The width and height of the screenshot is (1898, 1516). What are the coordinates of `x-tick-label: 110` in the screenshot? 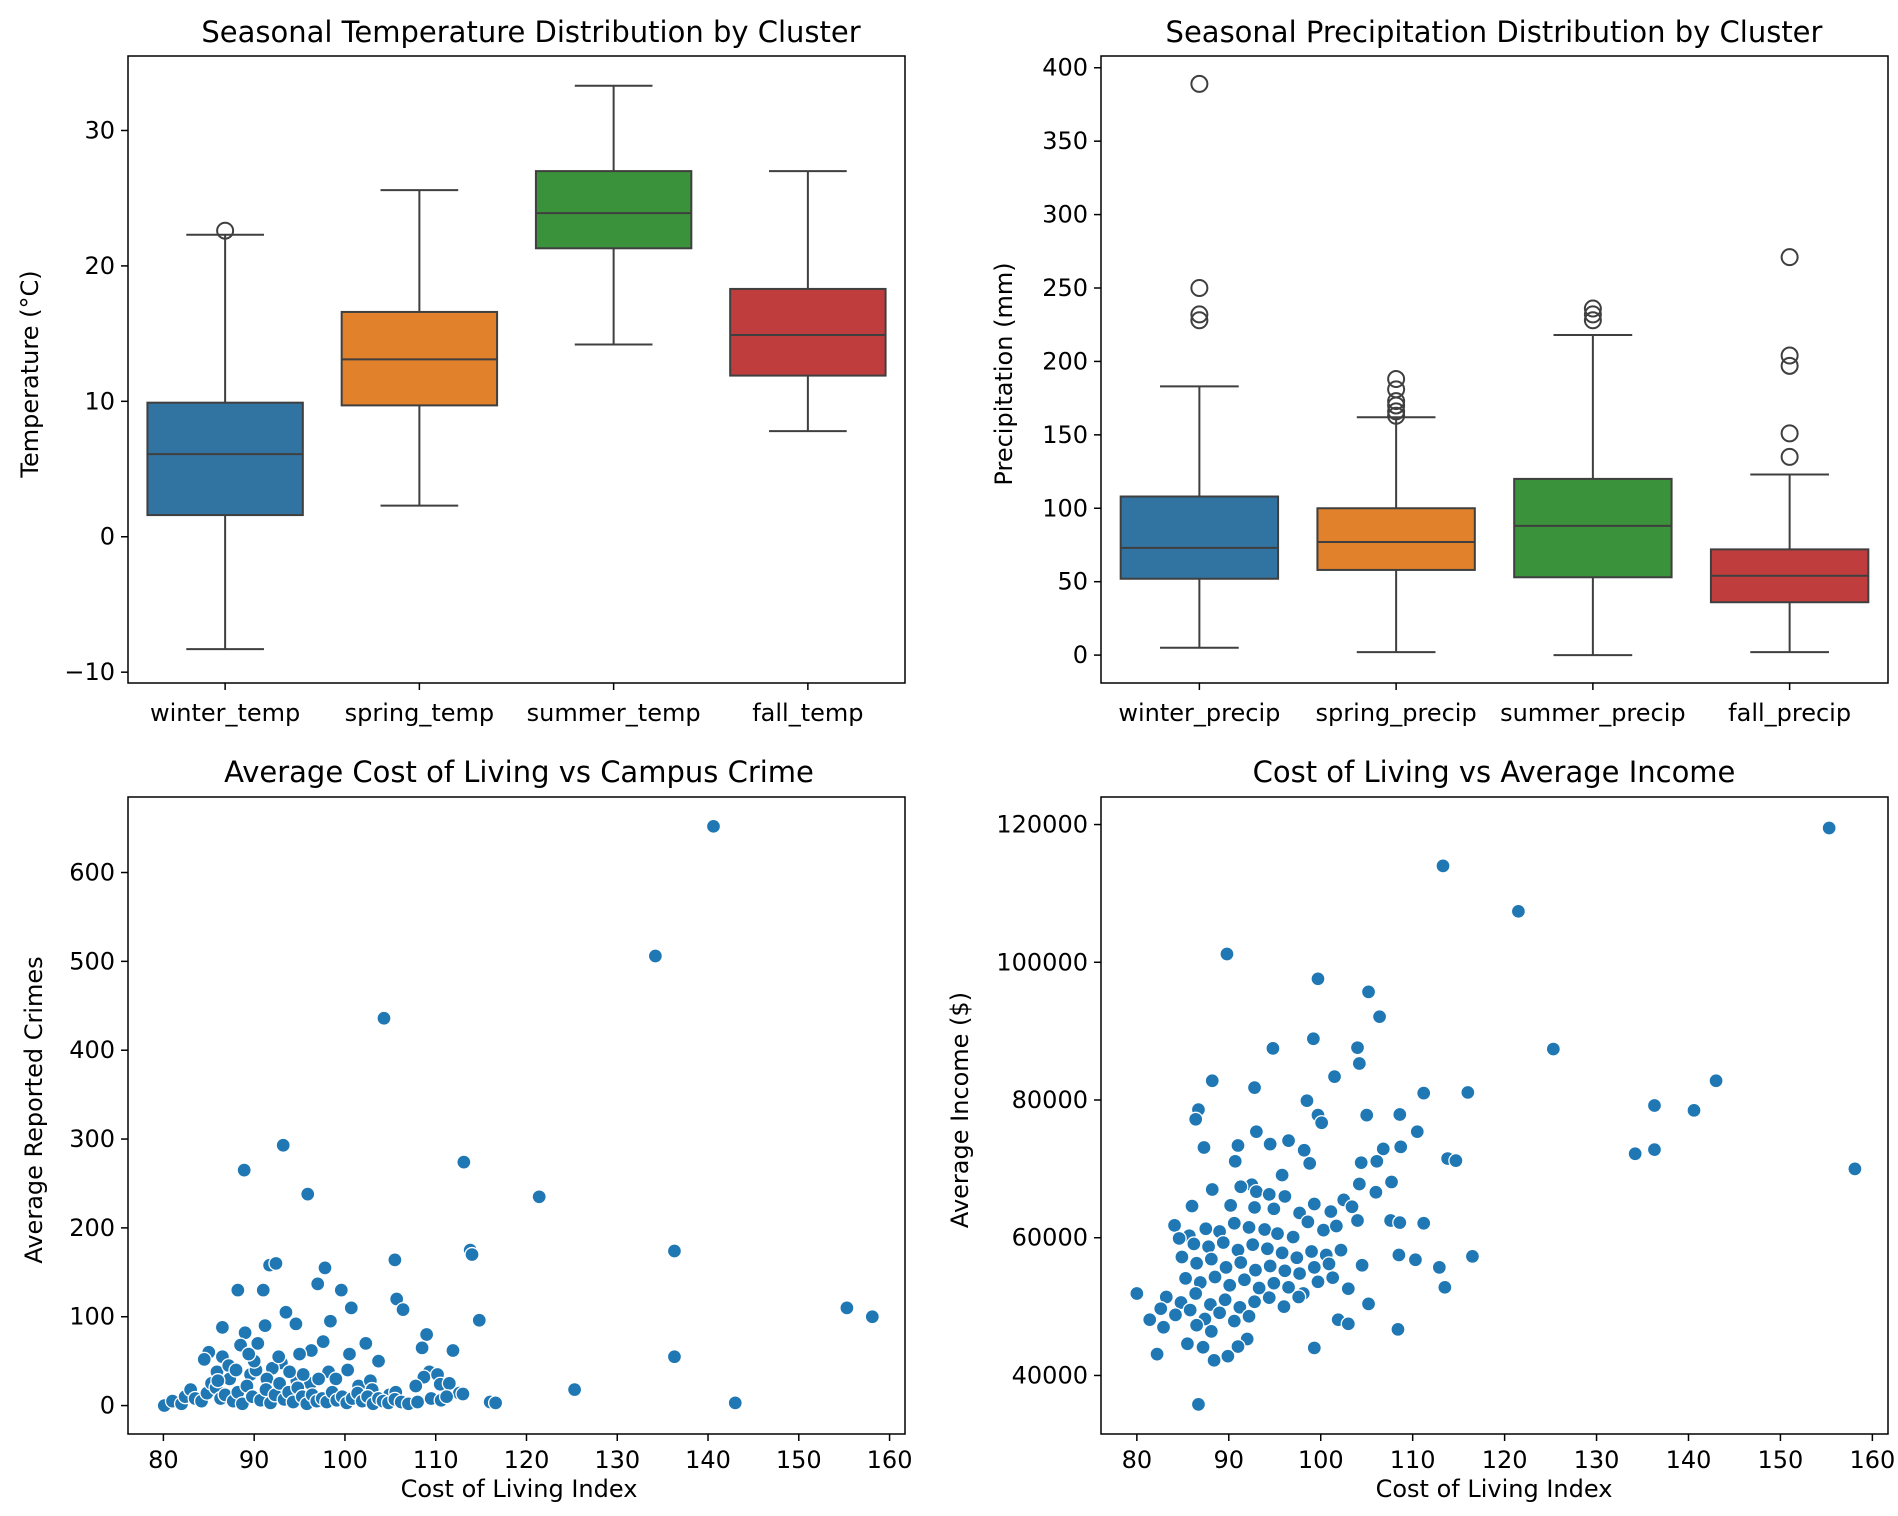 It's located at (436, 1460).